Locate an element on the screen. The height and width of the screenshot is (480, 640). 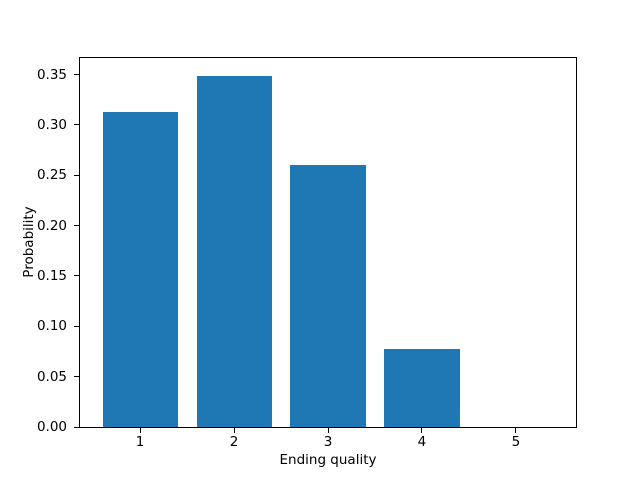
x-tick-label: 3 is located at coordinates (328, 442).